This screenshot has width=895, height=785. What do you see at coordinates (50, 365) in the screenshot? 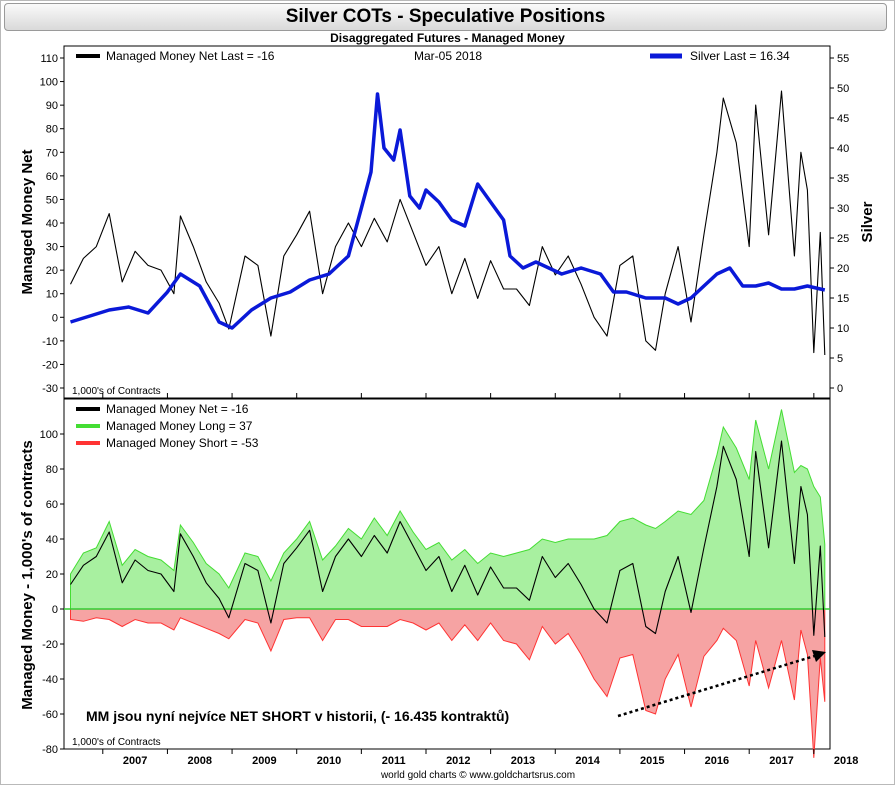
I see `left-tick-label: -20` at bounding box center [50, 365].